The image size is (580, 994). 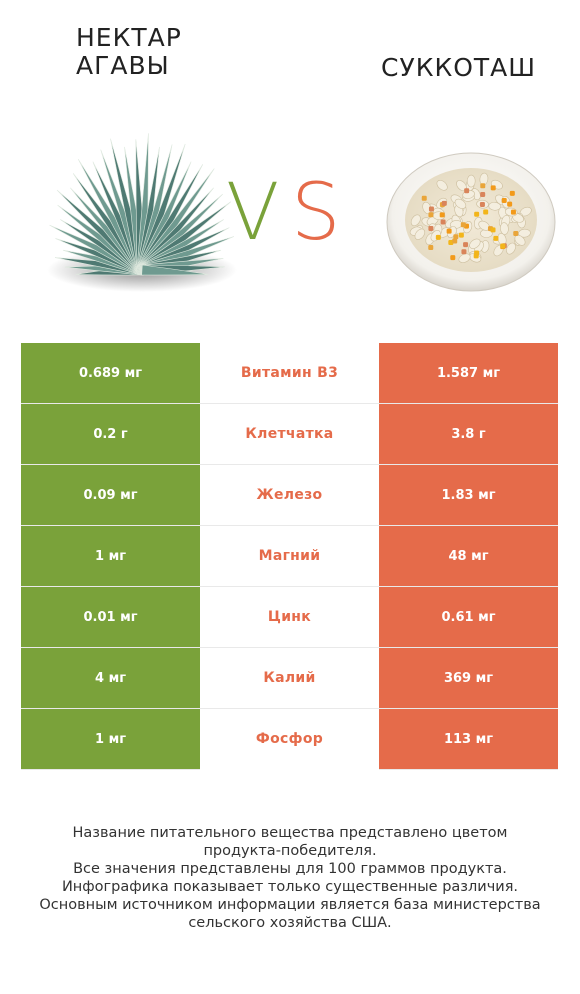 I want to click on nutrient-name-cell: Магний, so click(x=289, y=556).